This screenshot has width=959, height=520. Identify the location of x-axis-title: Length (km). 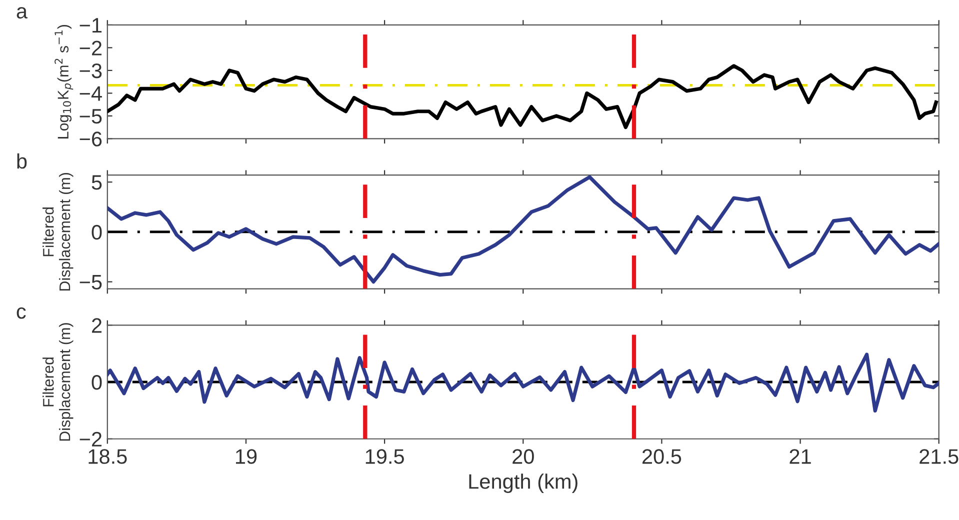
(523, 483).